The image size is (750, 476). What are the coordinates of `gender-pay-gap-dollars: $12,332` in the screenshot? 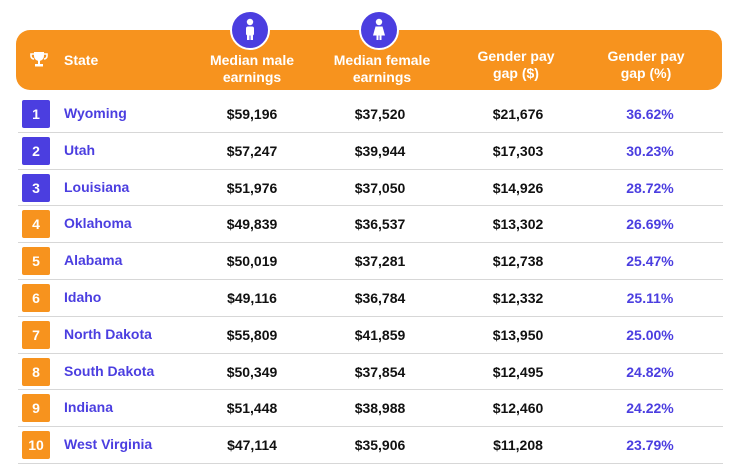 It's located at (518, 297).